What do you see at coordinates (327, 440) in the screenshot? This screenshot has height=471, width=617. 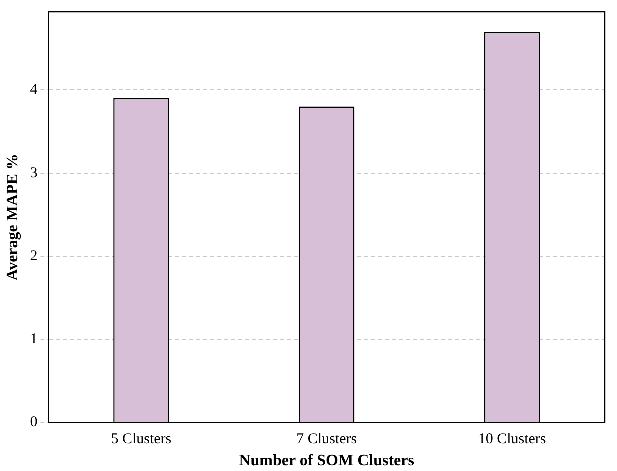 I see `x-tick-label: 7 Clusters` at bounding box center [327, 440].